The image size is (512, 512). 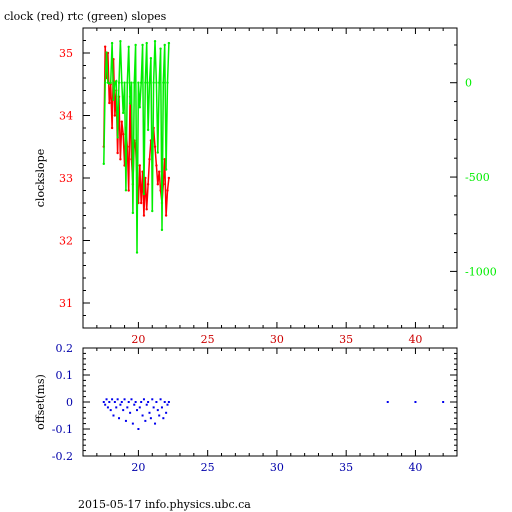 What do you see at coordinates (138, 339) in the screenshot?
I see `top-x-tick-label: 20` at bounding box center [138, 339].